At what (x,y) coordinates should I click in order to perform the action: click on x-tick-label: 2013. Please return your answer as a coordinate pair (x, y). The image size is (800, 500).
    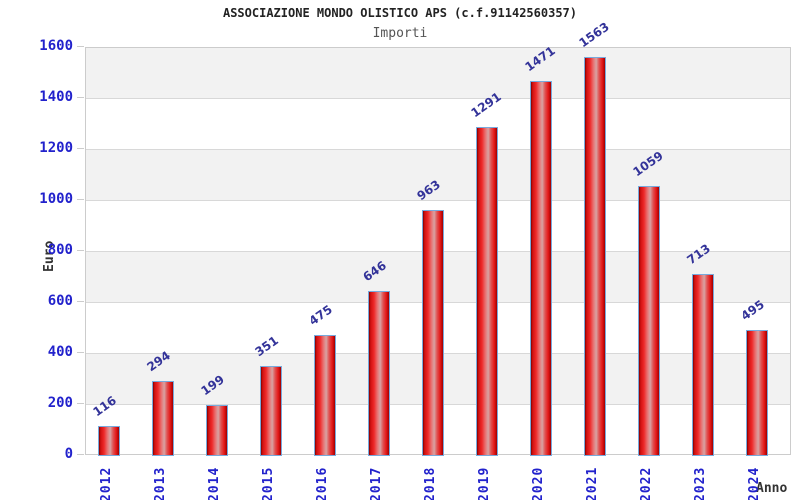
    Looking at the image, I should click on (160, 483).